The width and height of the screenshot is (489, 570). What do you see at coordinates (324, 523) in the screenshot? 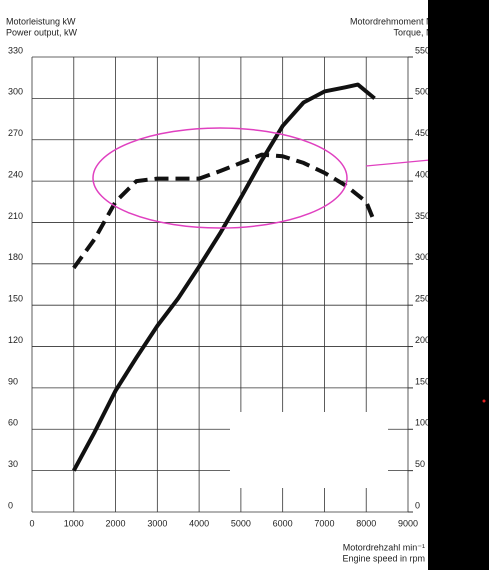
I see `x-tick-label: 7000` at bounding box center [324, 523].